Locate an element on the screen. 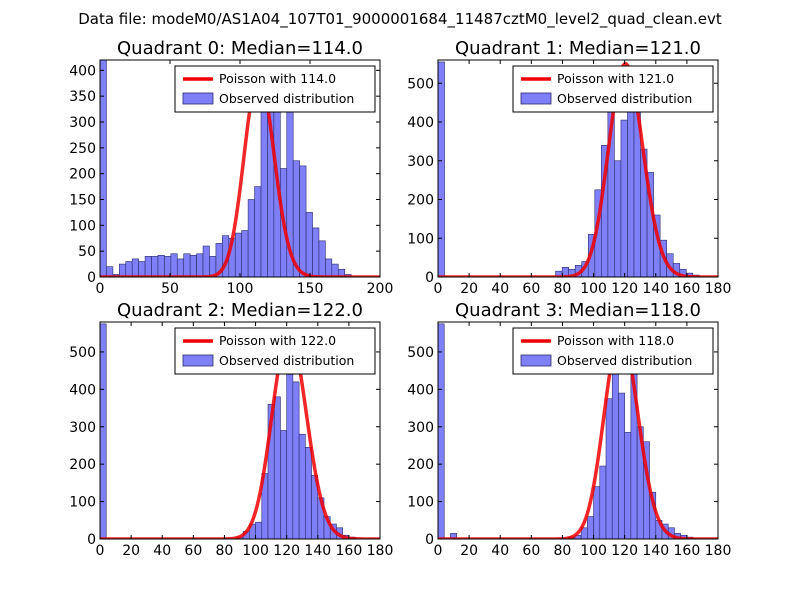 The width and height of the screenshot is (800, 600). axes-frame is located at coordinates (578, 168).